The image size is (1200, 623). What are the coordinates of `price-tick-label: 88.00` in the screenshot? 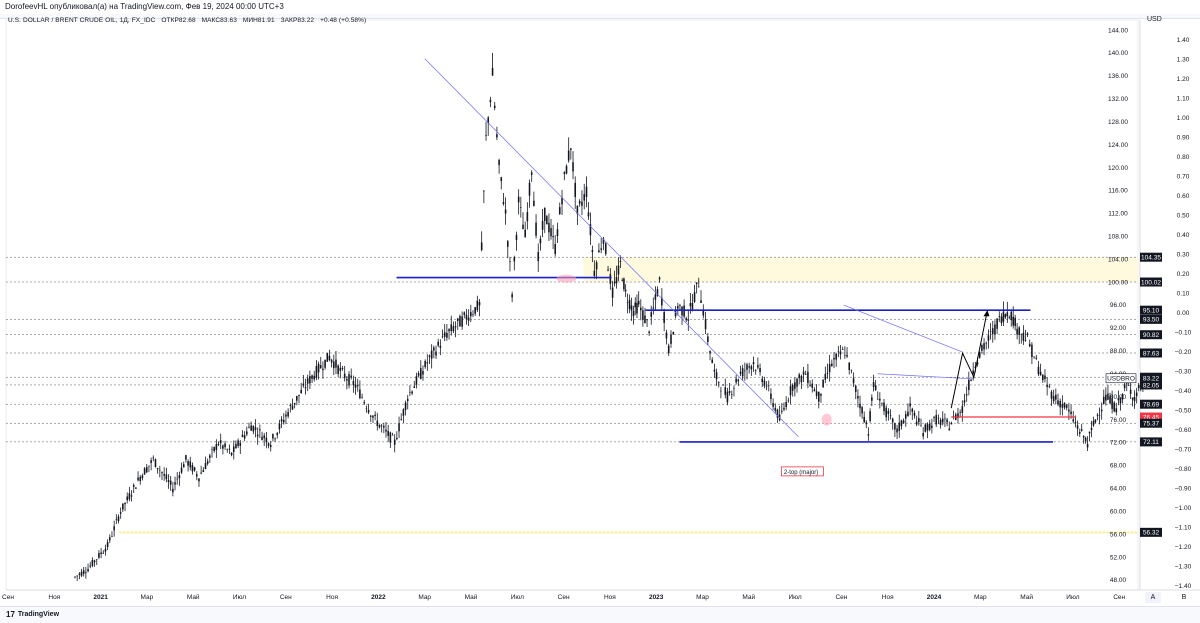 It's located at (1118, 351).